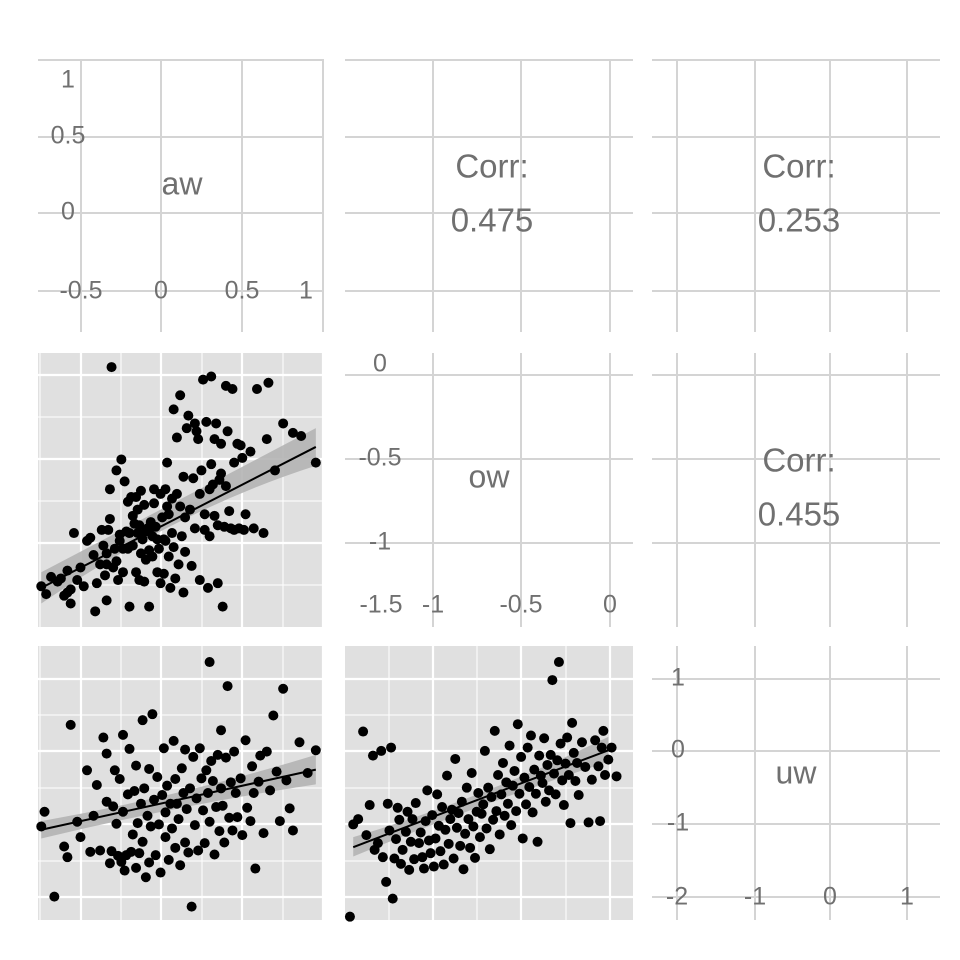 Image resolution: width=960 pixels, height=960 pixels. Describe the element at coordinates (489, 490) in the screenshot. I see `panel-ow-ow` at that location.